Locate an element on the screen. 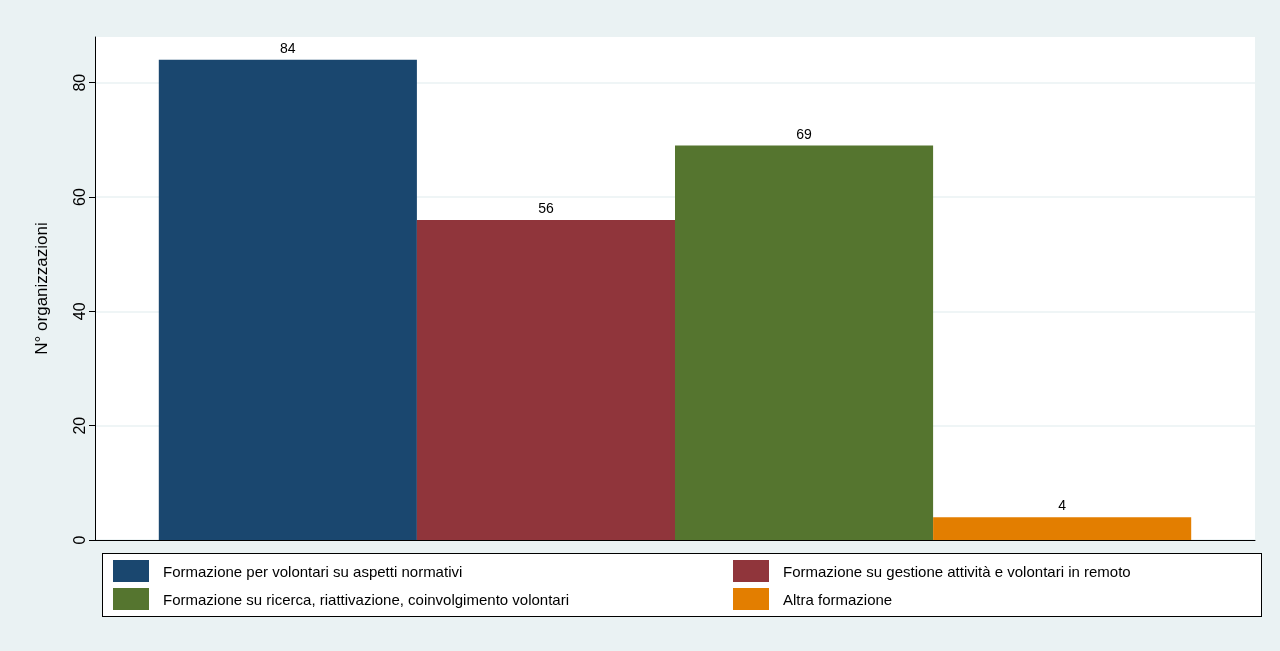 The image size is (1280, 651). y-tick-label: 60 is located at coordinates (79, 197).